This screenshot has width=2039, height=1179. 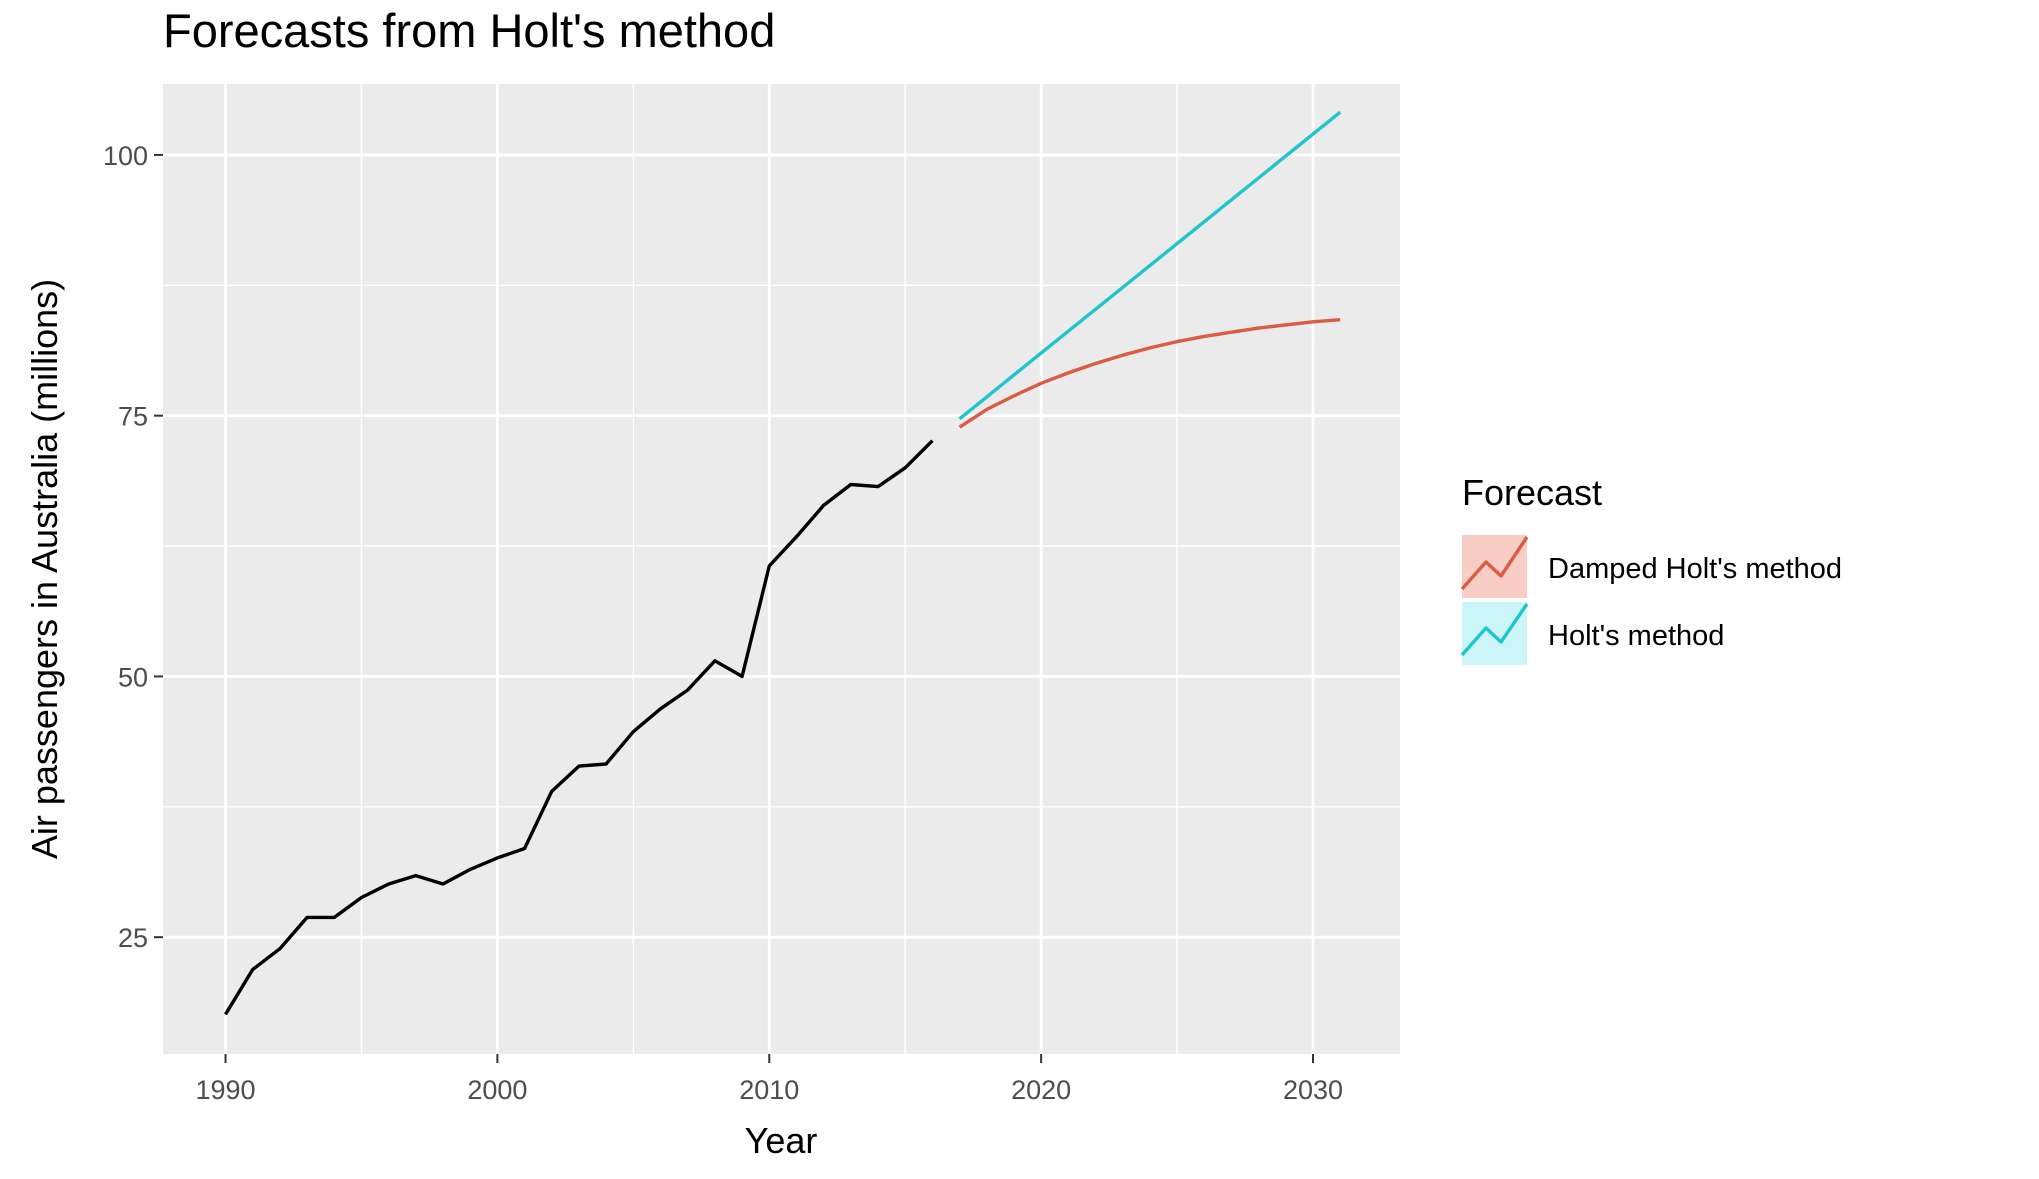 I want to click on y-axis: 25 50 75 100, so click(x=133, y=547).